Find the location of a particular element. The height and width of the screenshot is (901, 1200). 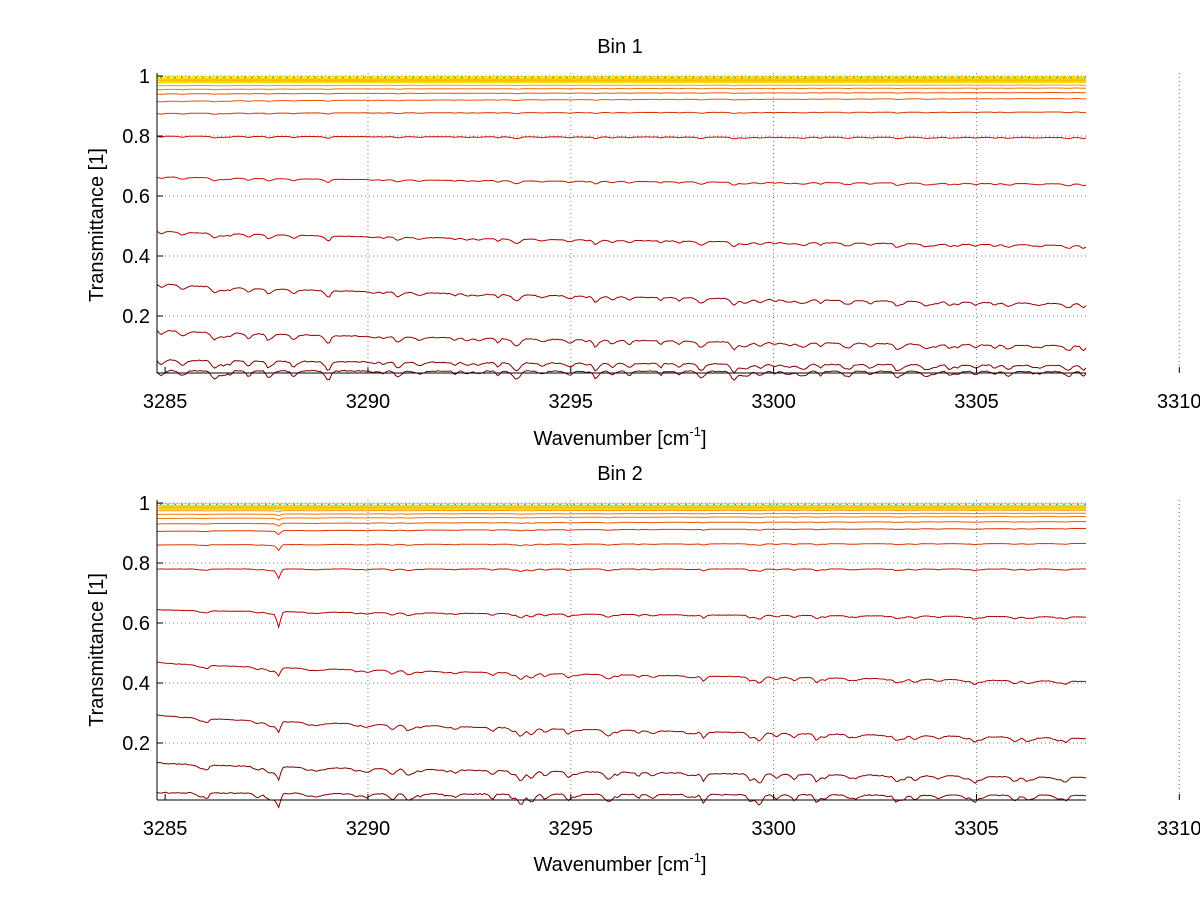

x-axis-label-text-bin-1: Wavenumber [cm is located at coordinates (611, 439).